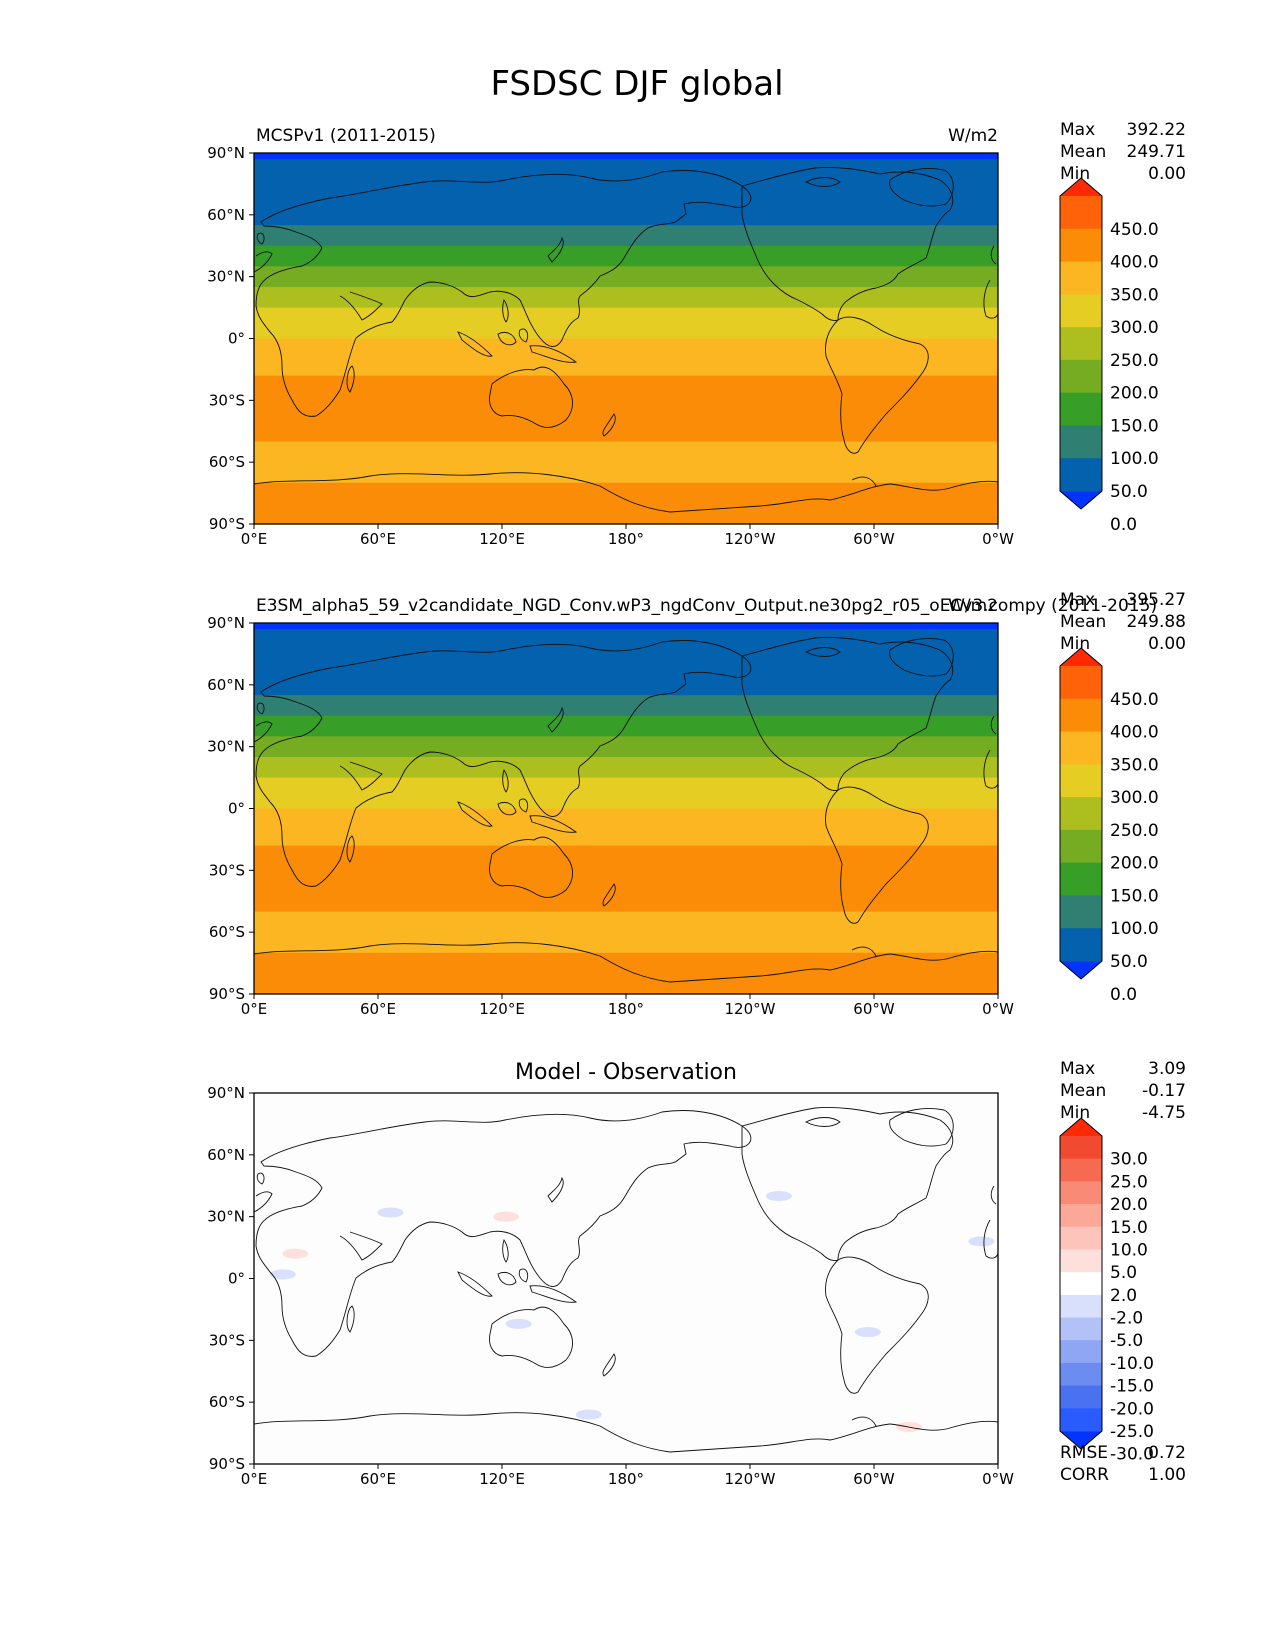 This screenshot has width=1275, height=1650. What do you see at coordinates (1164, 1113) in the screenshot?
I see `difference-stat-min-value: -4.75` at bounding box center [1164, 1113].